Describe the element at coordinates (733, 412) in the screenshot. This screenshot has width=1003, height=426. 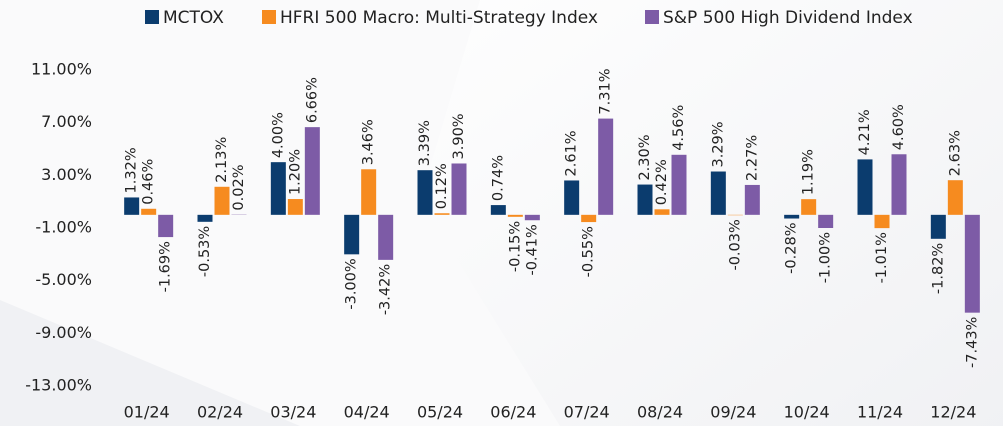
I see `x-tick-label: 09/24` at that location.